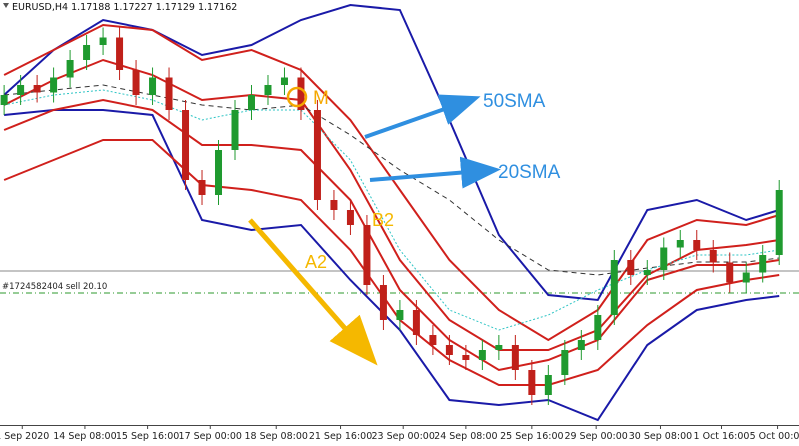 The width and height of the screenshot is (799, 446). Describe the element at coordinates (529, 172) in the screenshot. I see `annotation: 20SMA` at that location.